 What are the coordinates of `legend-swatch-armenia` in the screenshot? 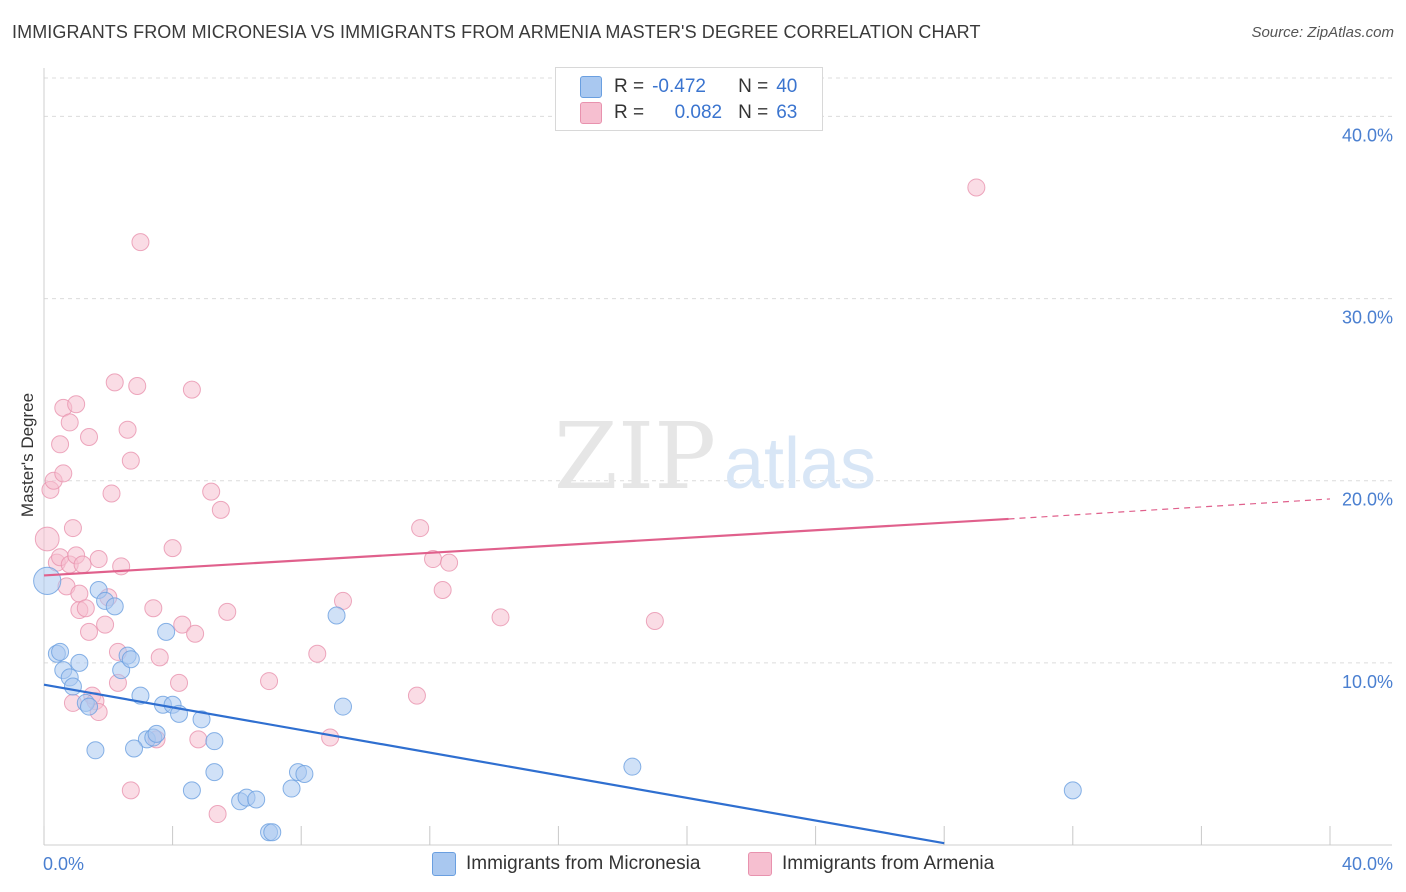 It's located at (591, 113).